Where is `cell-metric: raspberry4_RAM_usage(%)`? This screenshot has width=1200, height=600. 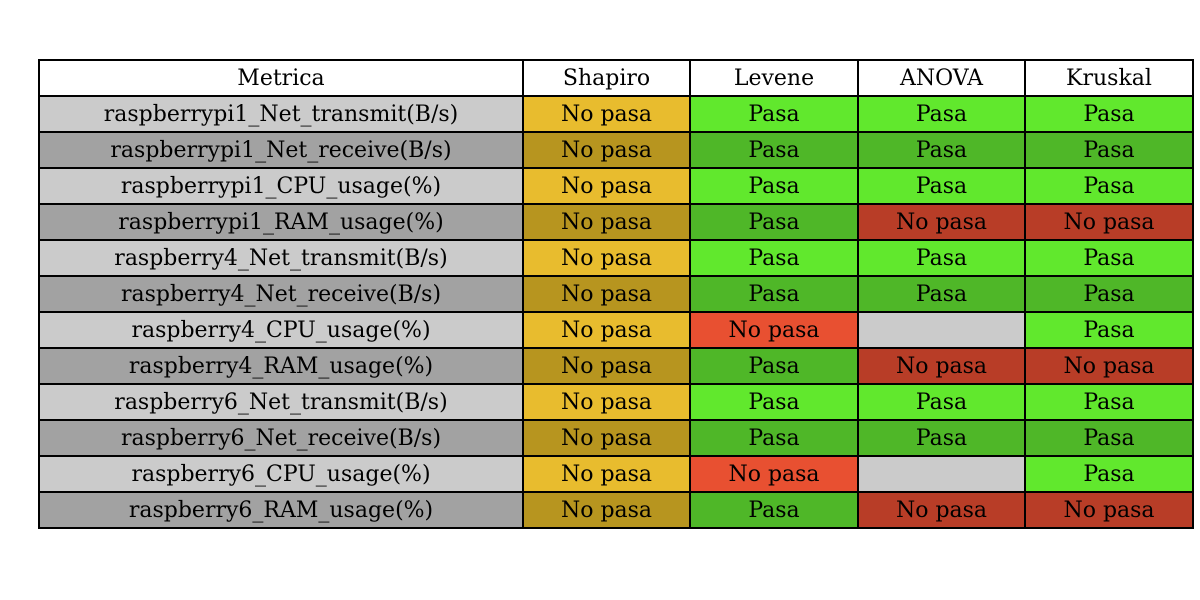 cell-metric: raspberry4_RAM_usage(%) is located at coordinates (281, 366).